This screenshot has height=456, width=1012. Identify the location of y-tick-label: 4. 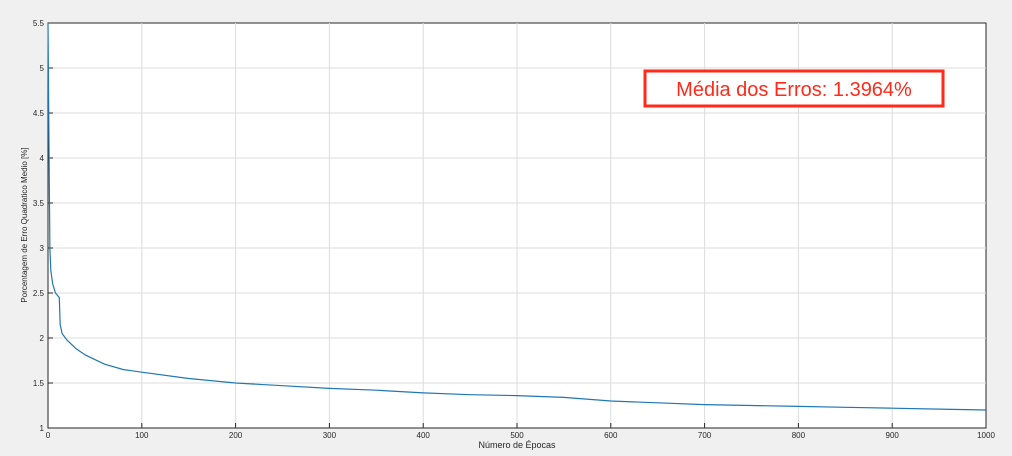
(42, 158).